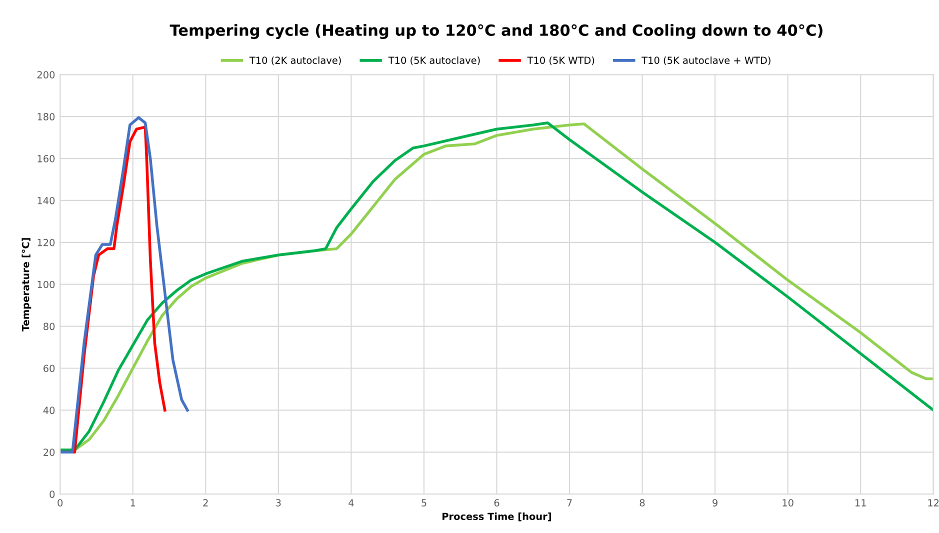  What do you see at coordinates (496, 517) in the screenshot?
I see `x-axis-title: Process Time [hour]` at bounding box center [496, 517].